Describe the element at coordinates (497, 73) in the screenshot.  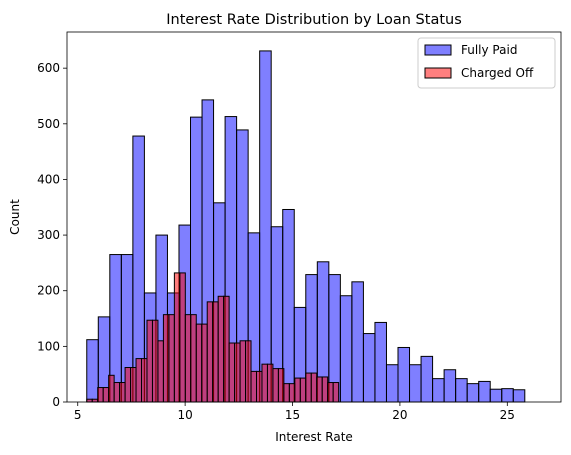
I see `legend-label-charged-off: Charged Off` at that location.